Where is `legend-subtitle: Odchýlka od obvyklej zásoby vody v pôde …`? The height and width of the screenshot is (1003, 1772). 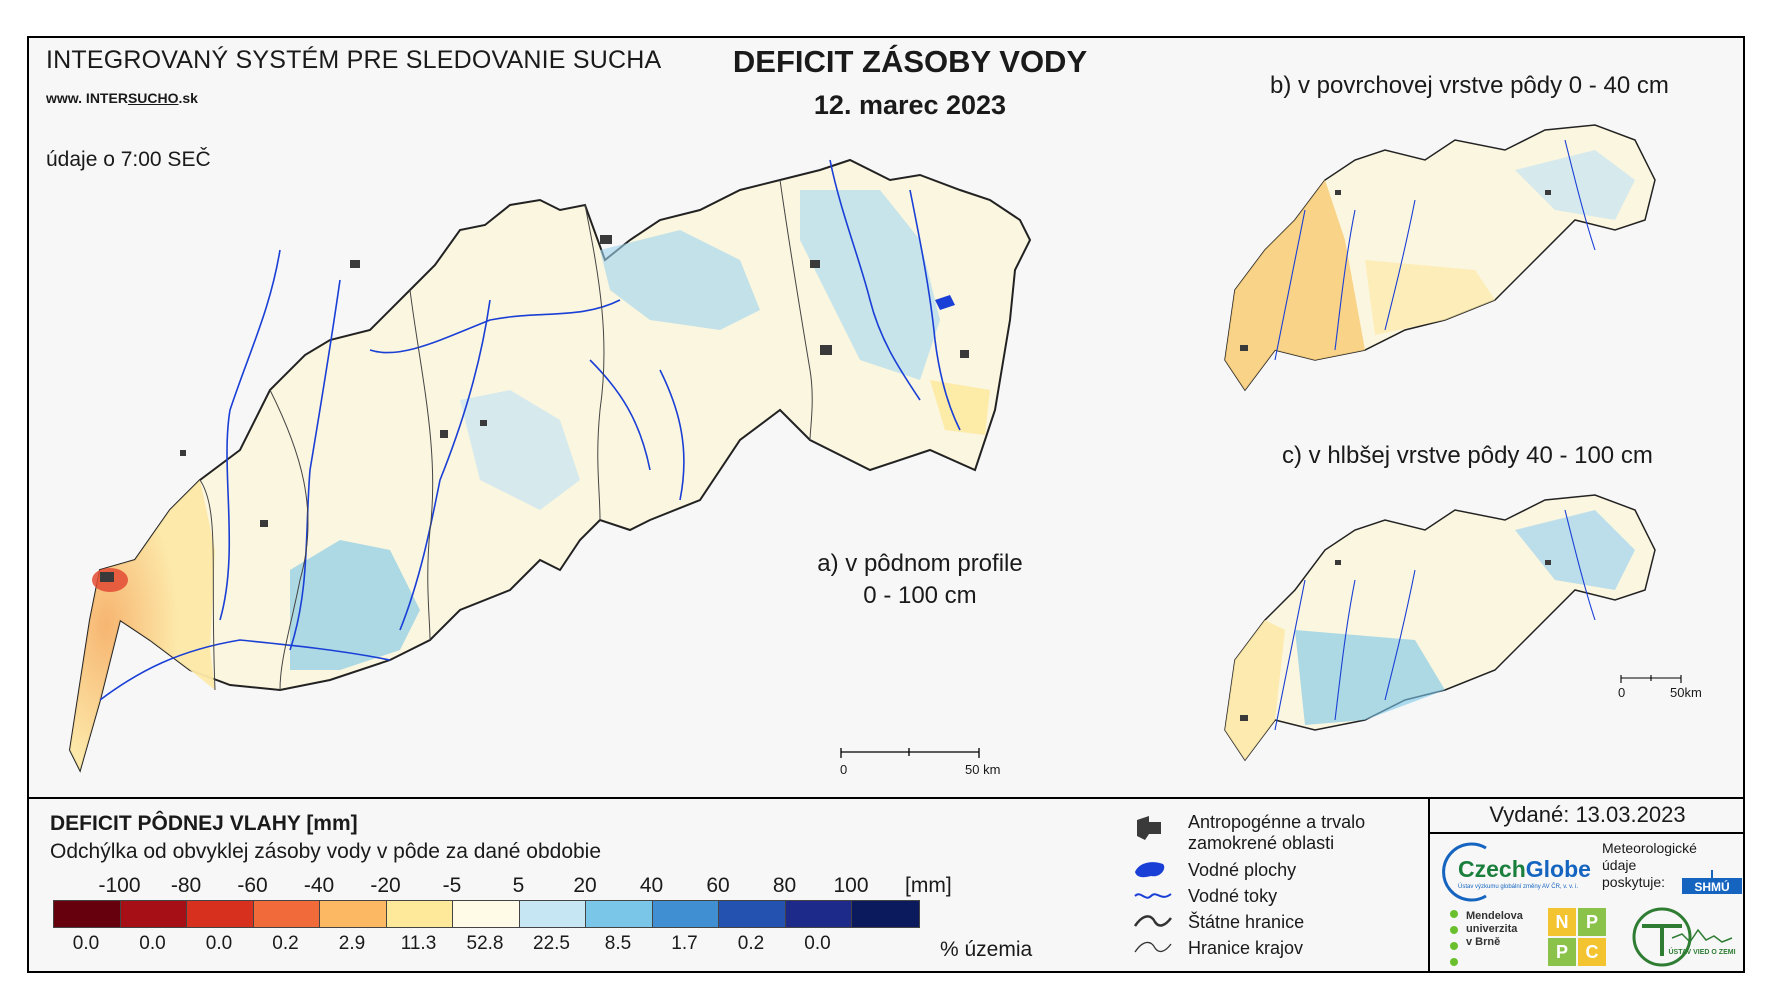
legend-subtitle: Odchýlka od obvyklej zásoby vody v pôde … is located at coordinates (326, 851).